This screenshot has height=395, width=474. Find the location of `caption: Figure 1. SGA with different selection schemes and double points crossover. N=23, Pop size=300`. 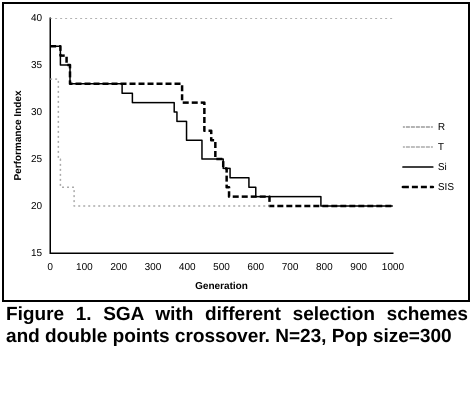

caption: Figure 1. SGA with different selection schemes and double points crossover. N=23, Pop size=300 is located at coordinates (237, 326).